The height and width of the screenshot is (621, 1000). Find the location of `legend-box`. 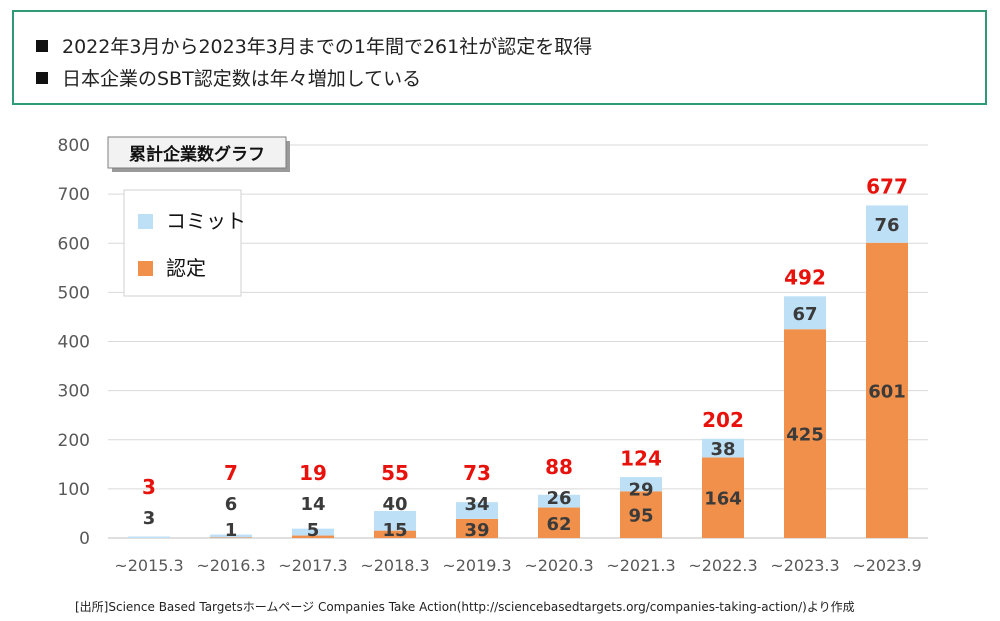

legend-box is located at coordinates (182, 243).